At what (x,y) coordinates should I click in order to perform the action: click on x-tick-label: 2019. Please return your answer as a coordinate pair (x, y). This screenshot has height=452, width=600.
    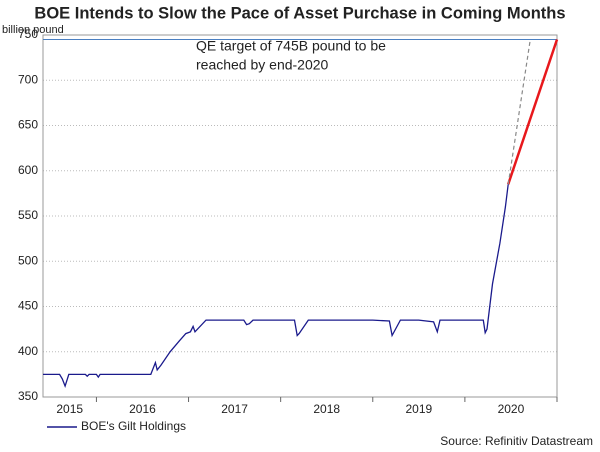
    Looking at the image, I should click on (418, 409).